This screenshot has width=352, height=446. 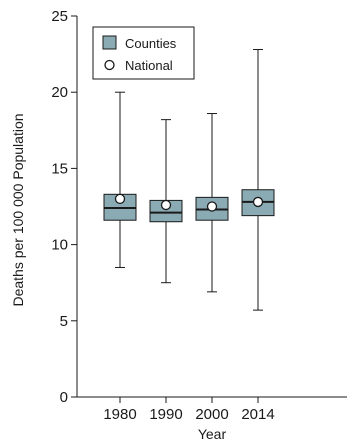 What do you see at coordinates (119, 414) in the screenshot?
I see `x-tick-label: 1980` at bounding box center [119, 414].